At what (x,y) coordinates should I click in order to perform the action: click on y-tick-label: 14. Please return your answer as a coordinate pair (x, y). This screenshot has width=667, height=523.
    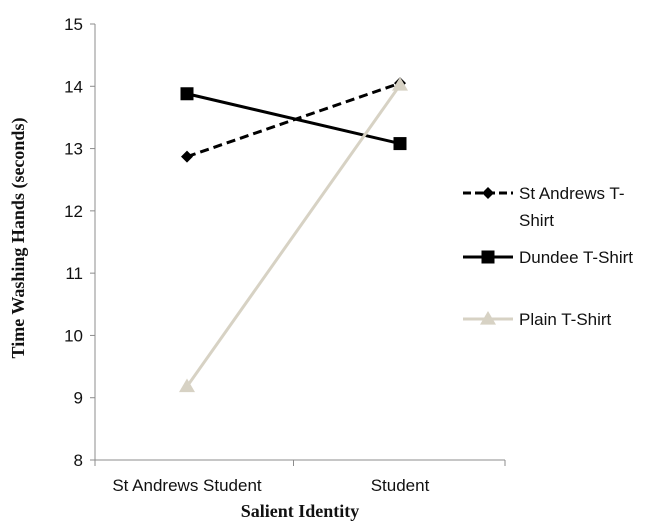
    Looking at the image, I should click on (73, 86).